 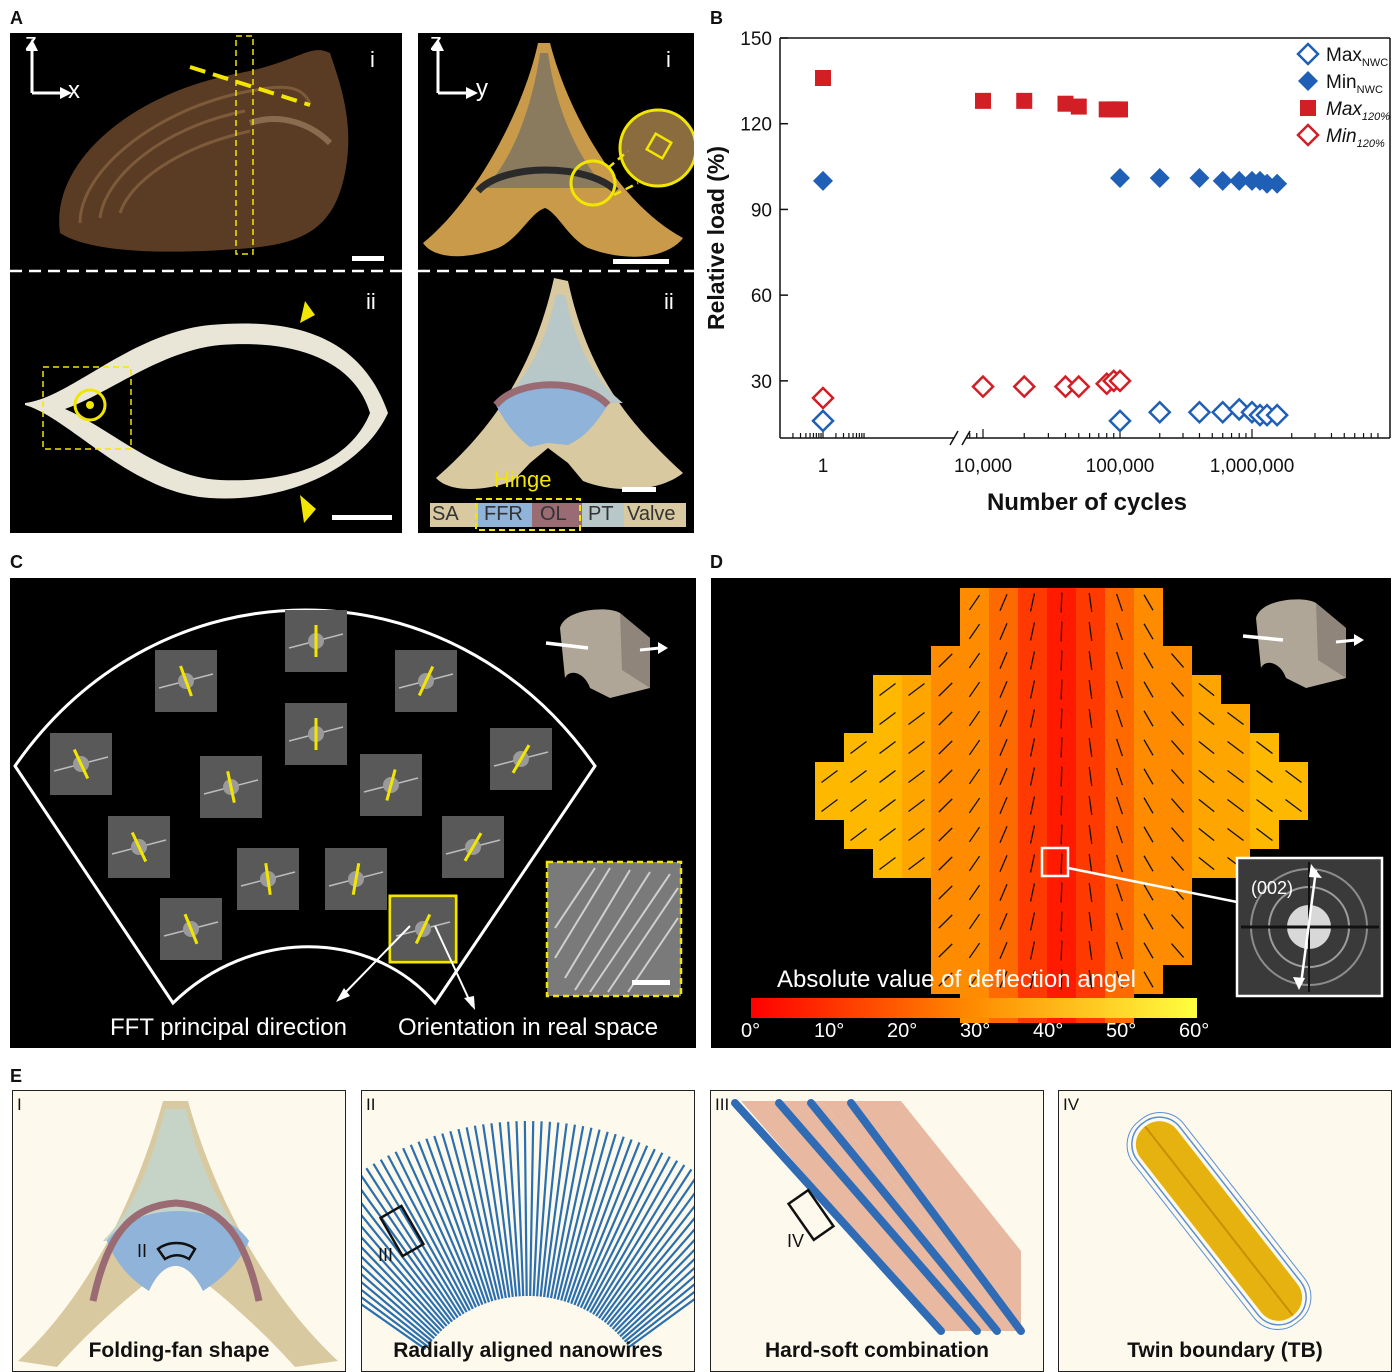 What do you see at coordinates (756, 39) in the screenshot?
I see `y-tick-label: 150` at bounding box center [756, 39].